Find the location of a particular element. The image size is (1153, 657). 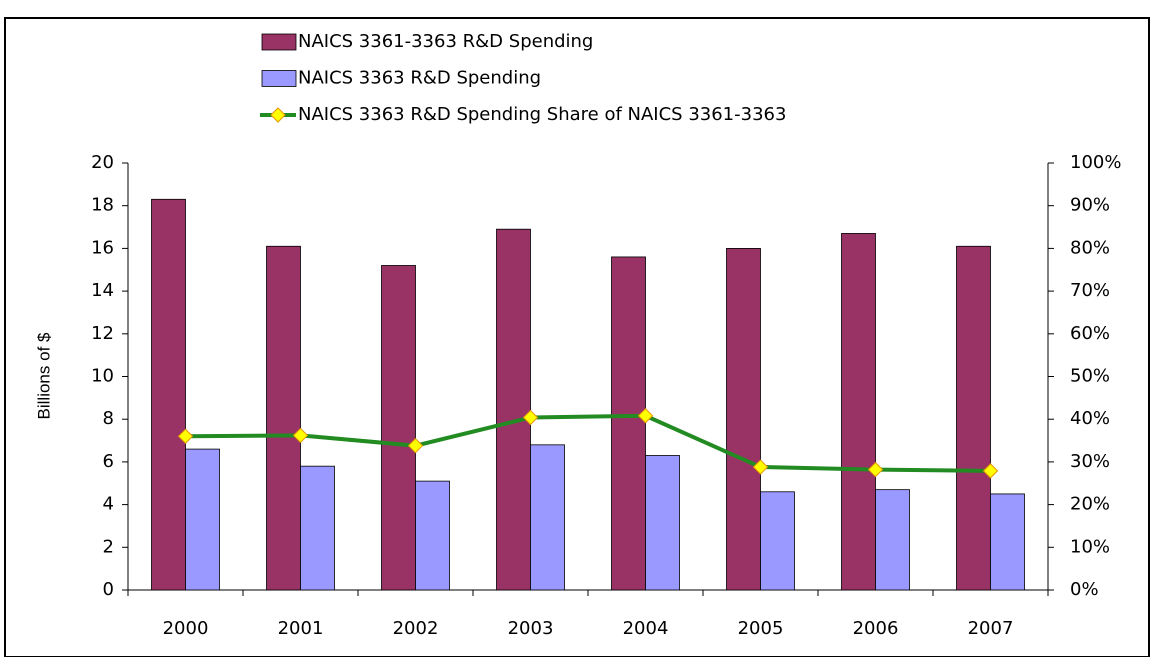

y-tick-label: 20 is located at coordinates (102, 162).